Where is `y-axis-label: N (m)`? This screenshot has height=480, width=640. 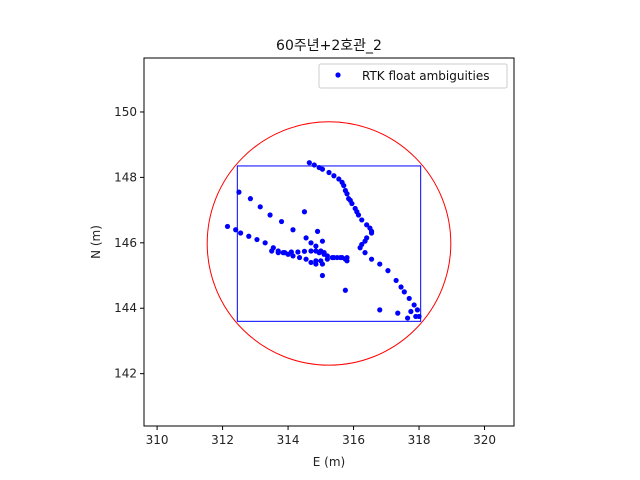
y-axis-label: N (m) is located at coordinates (96, 242).